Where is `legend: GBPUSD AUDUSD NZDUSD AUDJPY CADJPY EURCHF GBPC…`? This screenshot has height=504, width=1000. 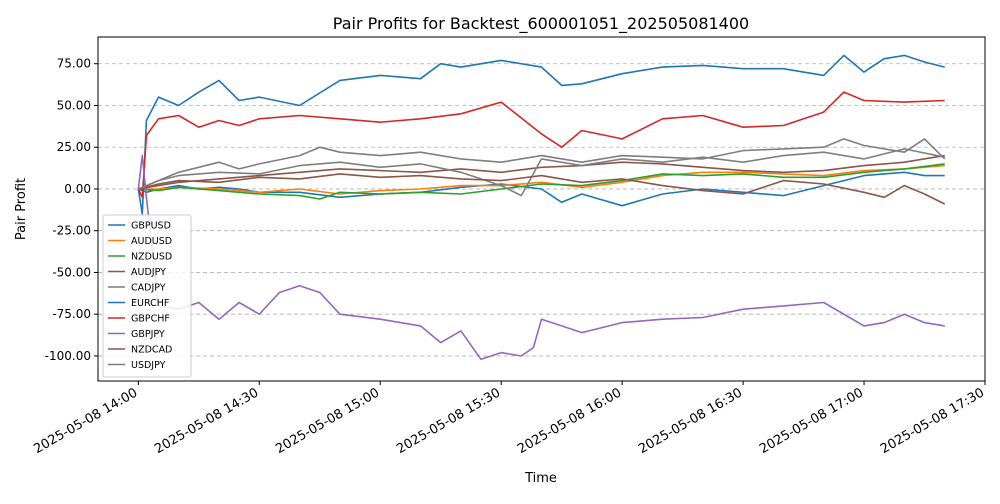
legend: GBPUSD AUDUSD NZDUSD AUDJPY CADJPY EURCHF GBPC… is located at coordinates (147, 296).